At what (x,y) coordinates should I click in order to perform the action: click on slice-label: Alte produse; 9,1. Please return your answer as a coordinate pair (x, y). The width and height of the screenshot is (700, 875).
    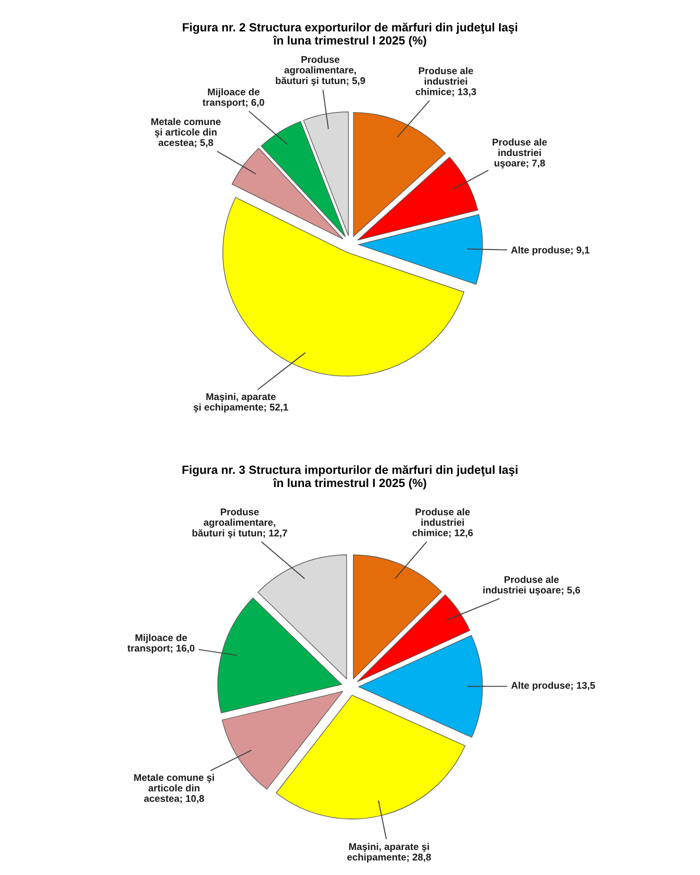
    Looking at the image, I should click on (550, 251).